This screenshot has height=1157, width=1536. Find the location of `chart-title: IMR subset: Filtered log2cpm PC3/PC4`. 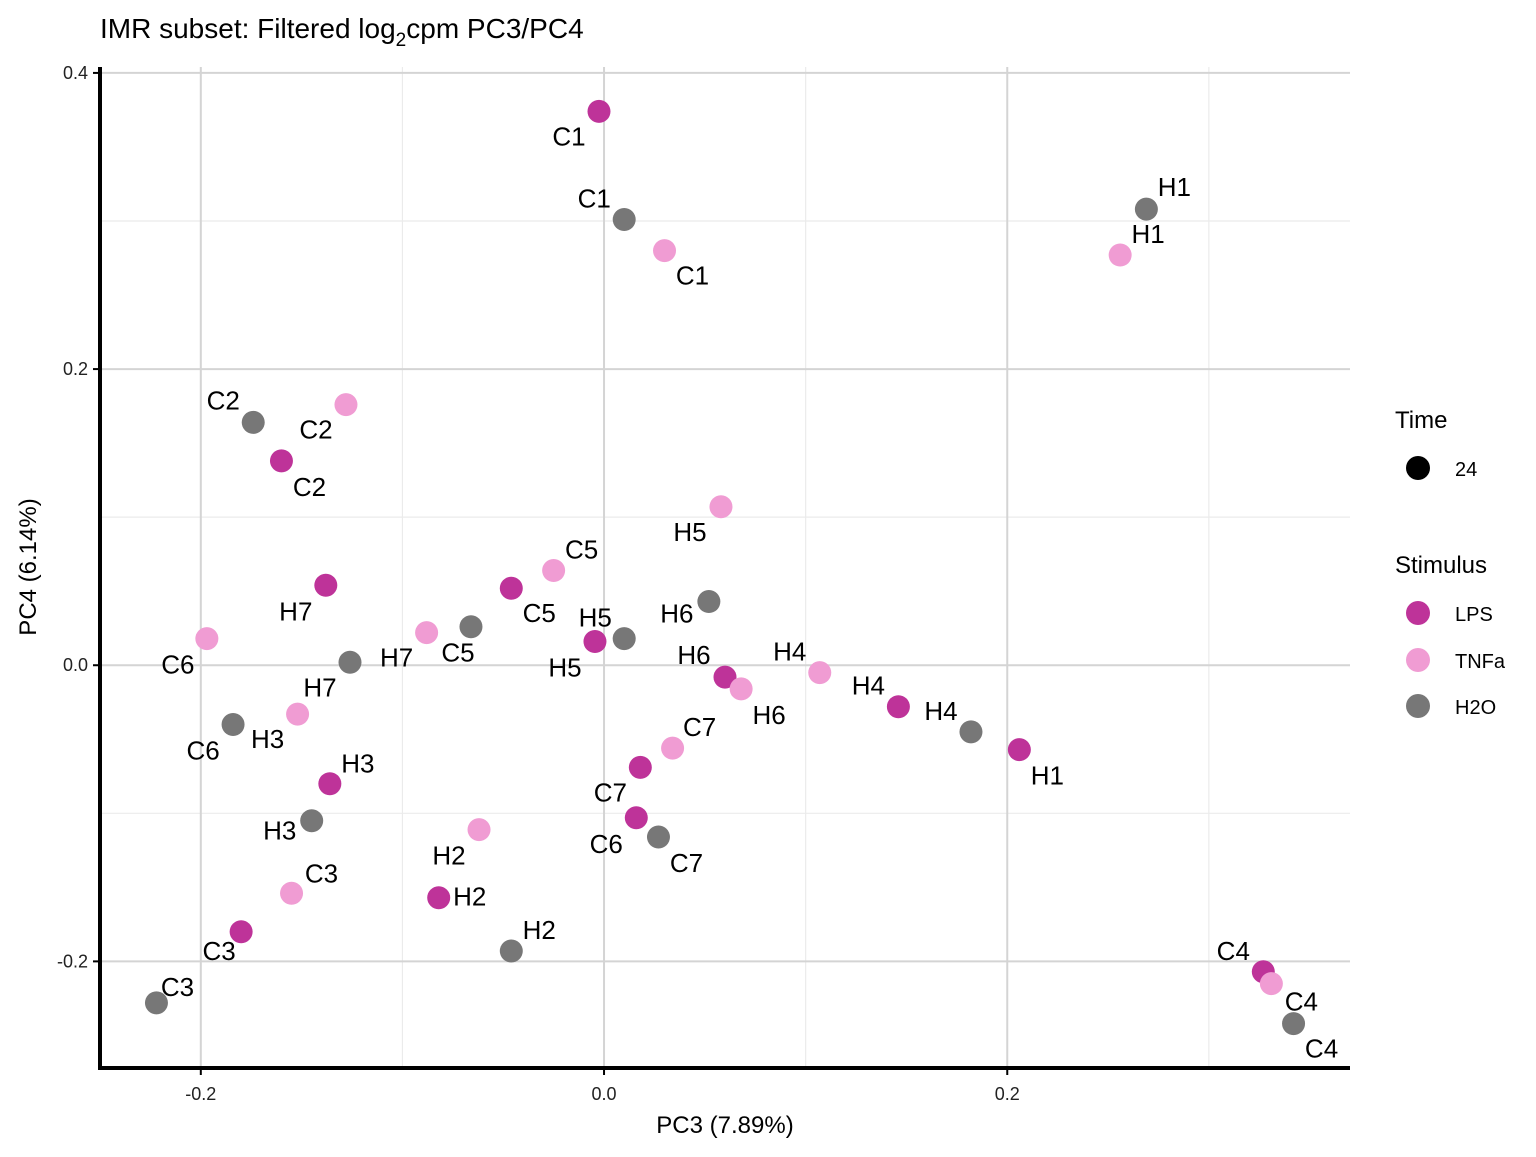

chart-title: IMR subset: Filtered log2cpm PC3/PC4 is located at coordinates (342, 32).